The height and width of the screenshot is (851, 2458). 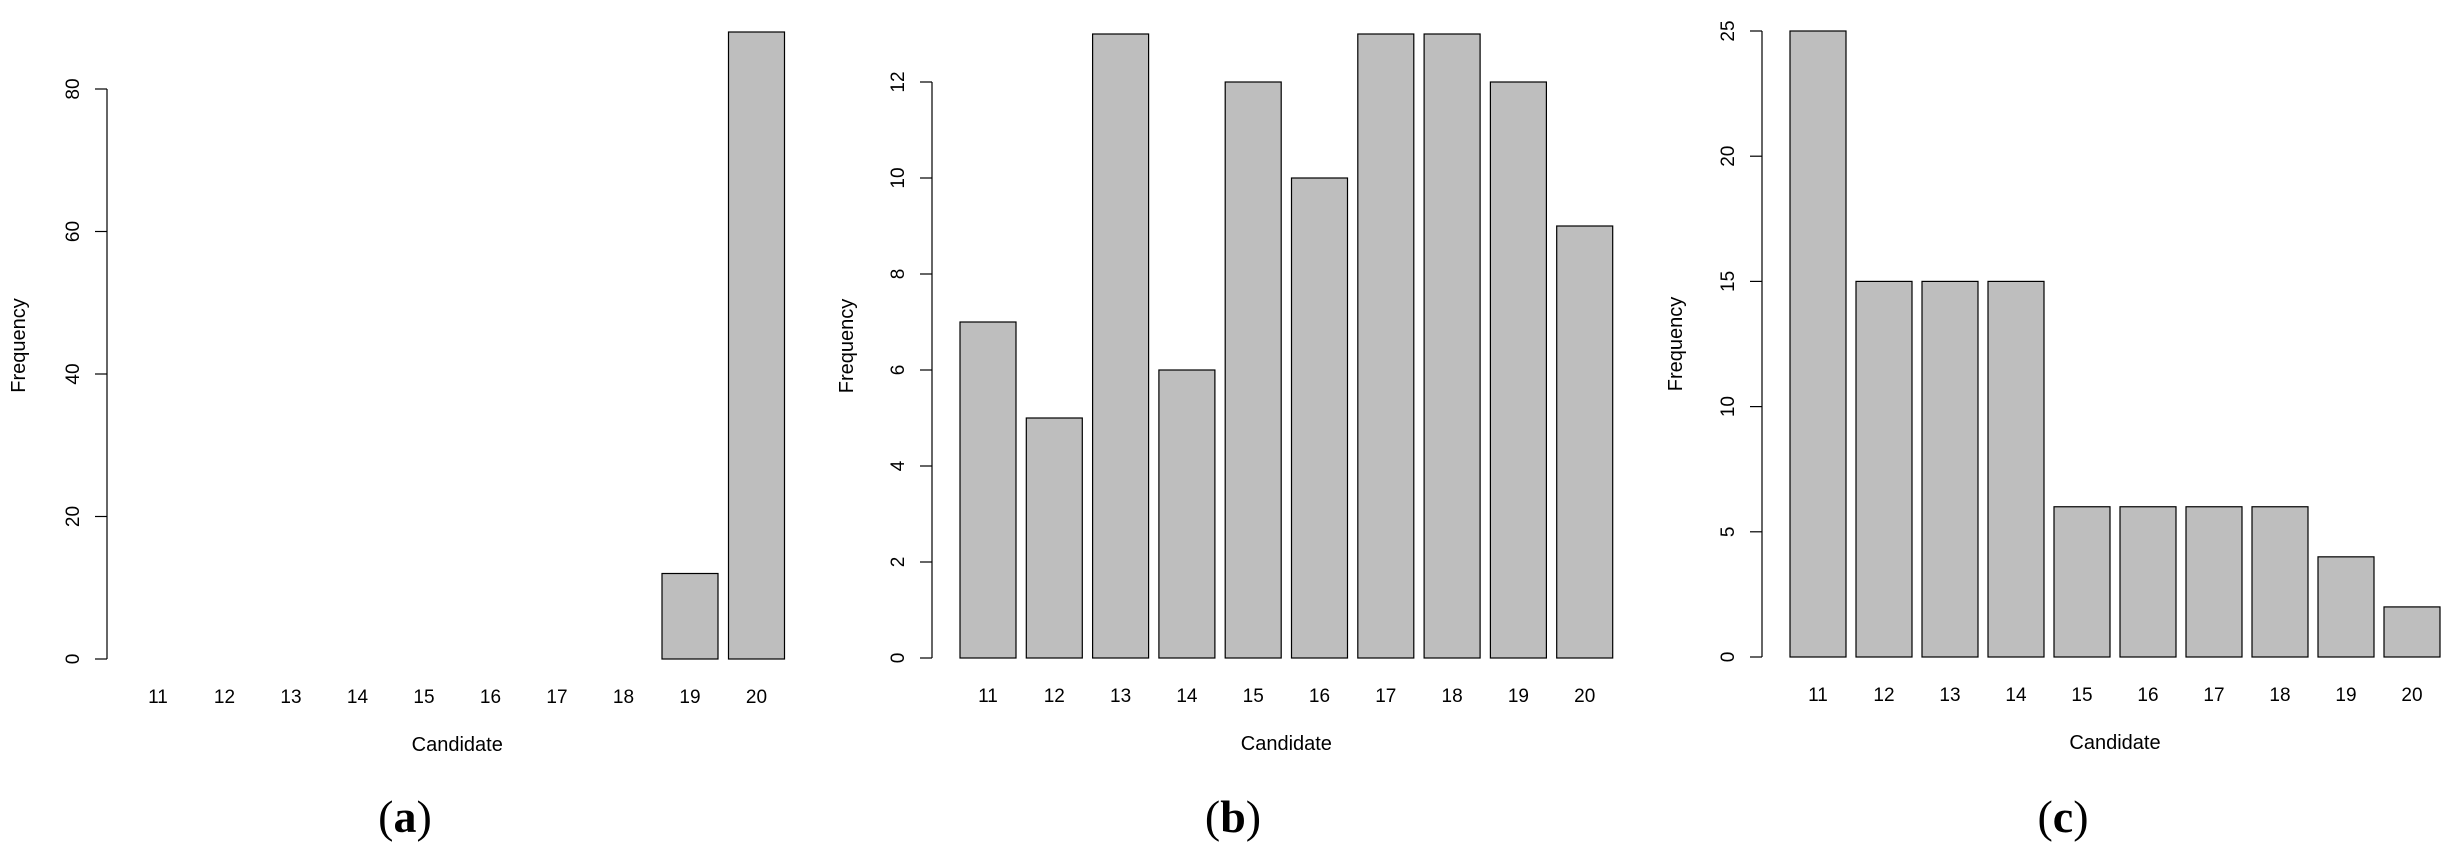 I want to click on y-tick-label: 80, so click(x=73, y=88).